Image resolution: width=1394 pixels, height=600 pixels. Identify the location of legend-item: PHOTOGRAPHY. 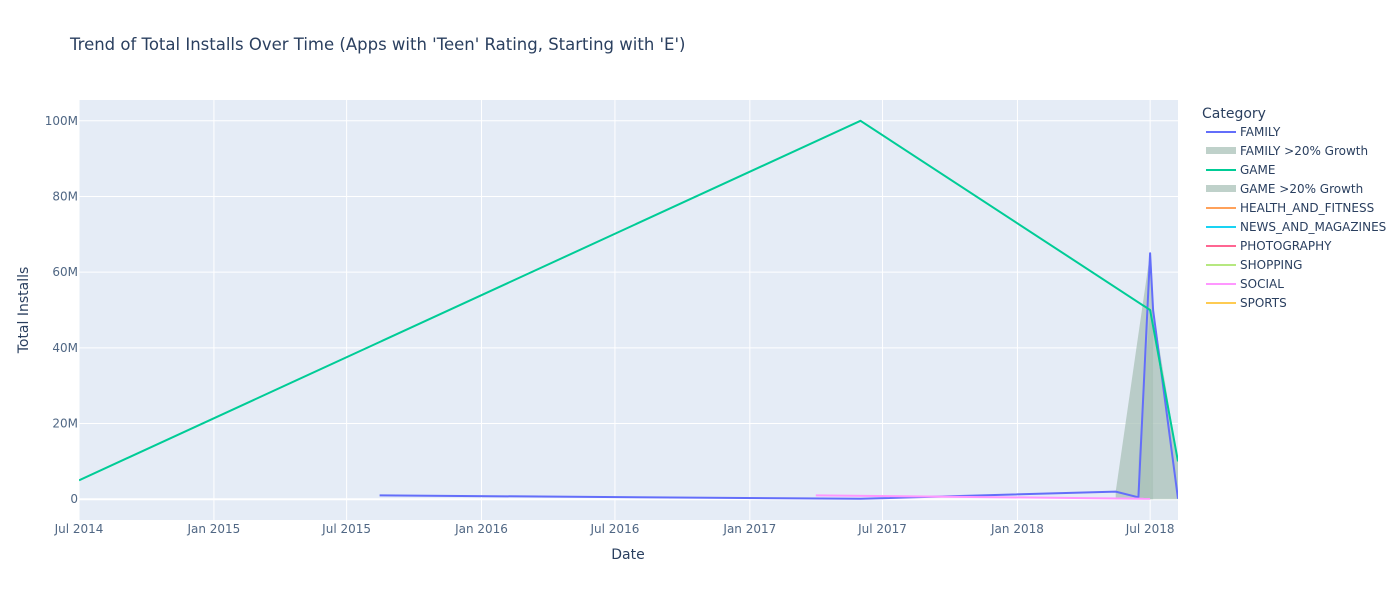
(1269, 246).